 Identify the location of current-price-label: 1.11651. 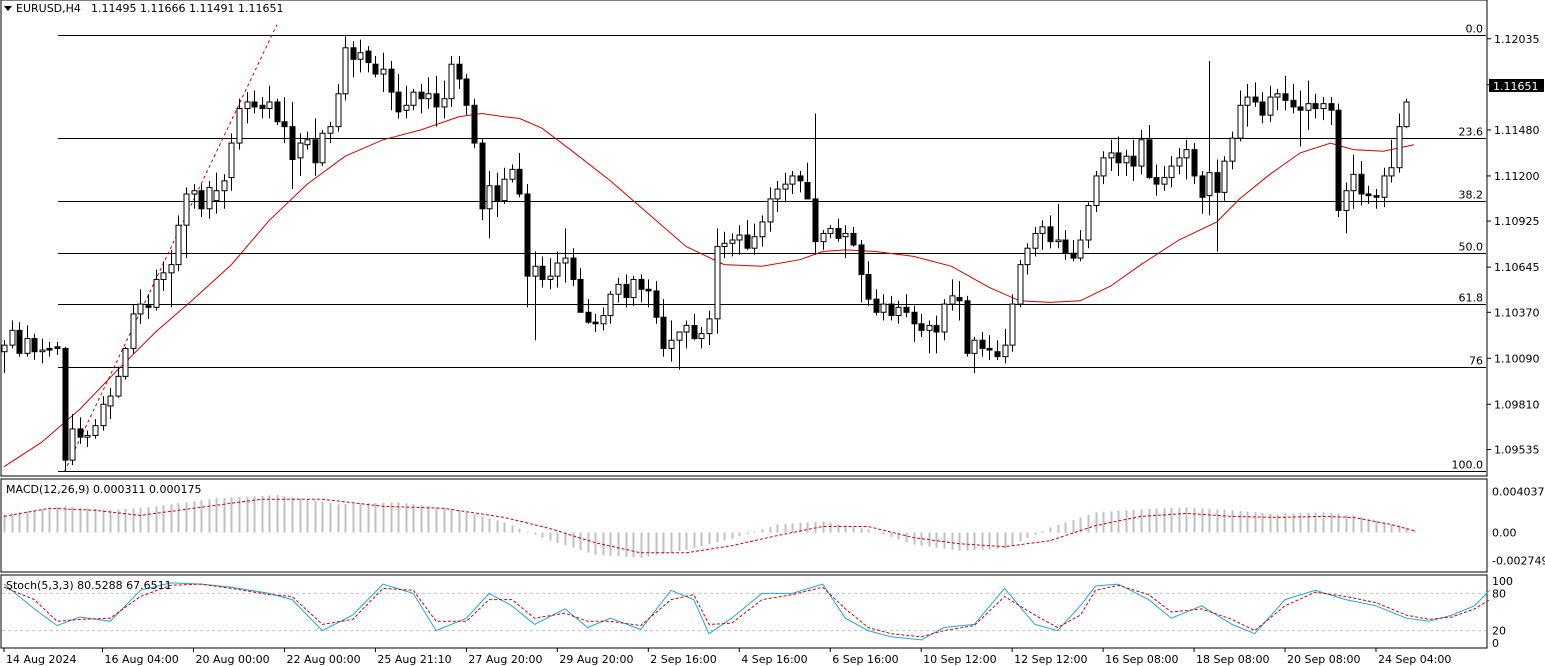
(1516, 86).